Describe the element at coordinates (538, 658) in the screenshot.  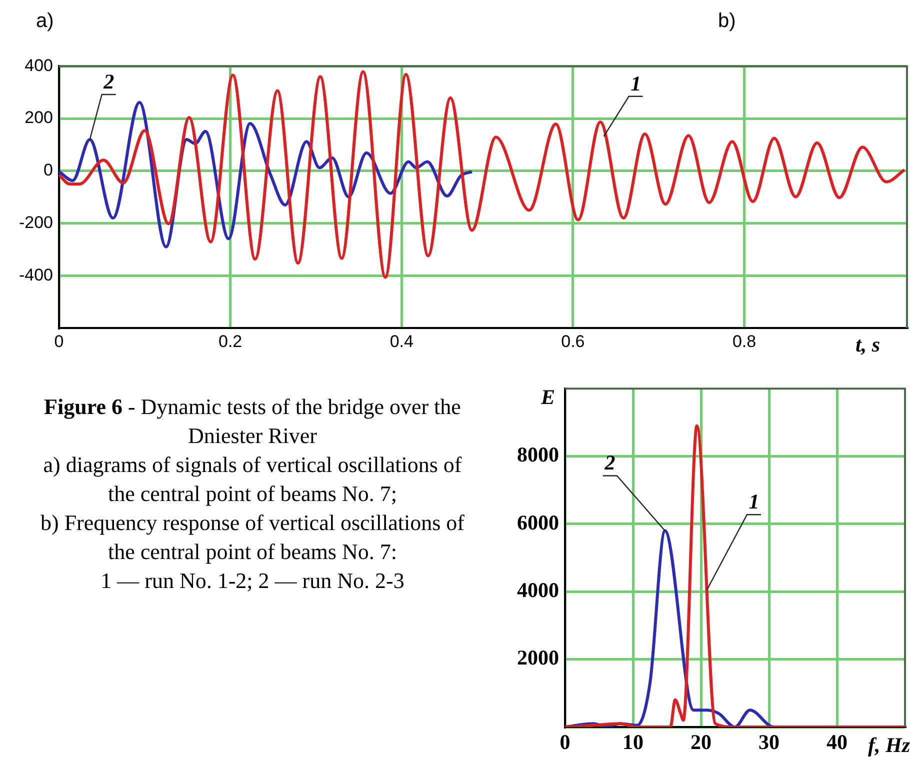
I see `y-tick-label: 2000` at that location.